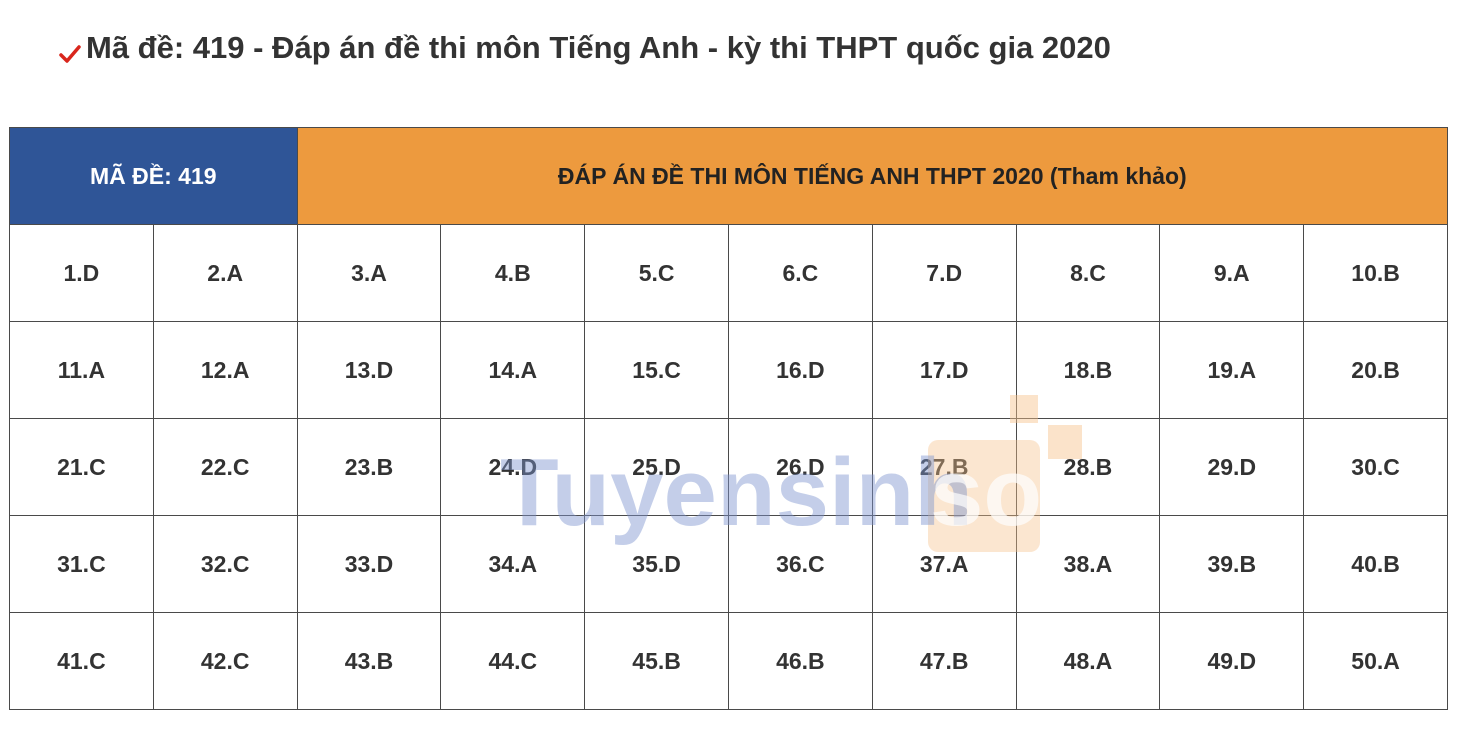 This screenshot has height=730, width=1484. Describe the element at coordinates (800, 370) in the screenshot. I see `answer-cell: 16.D` at that location.